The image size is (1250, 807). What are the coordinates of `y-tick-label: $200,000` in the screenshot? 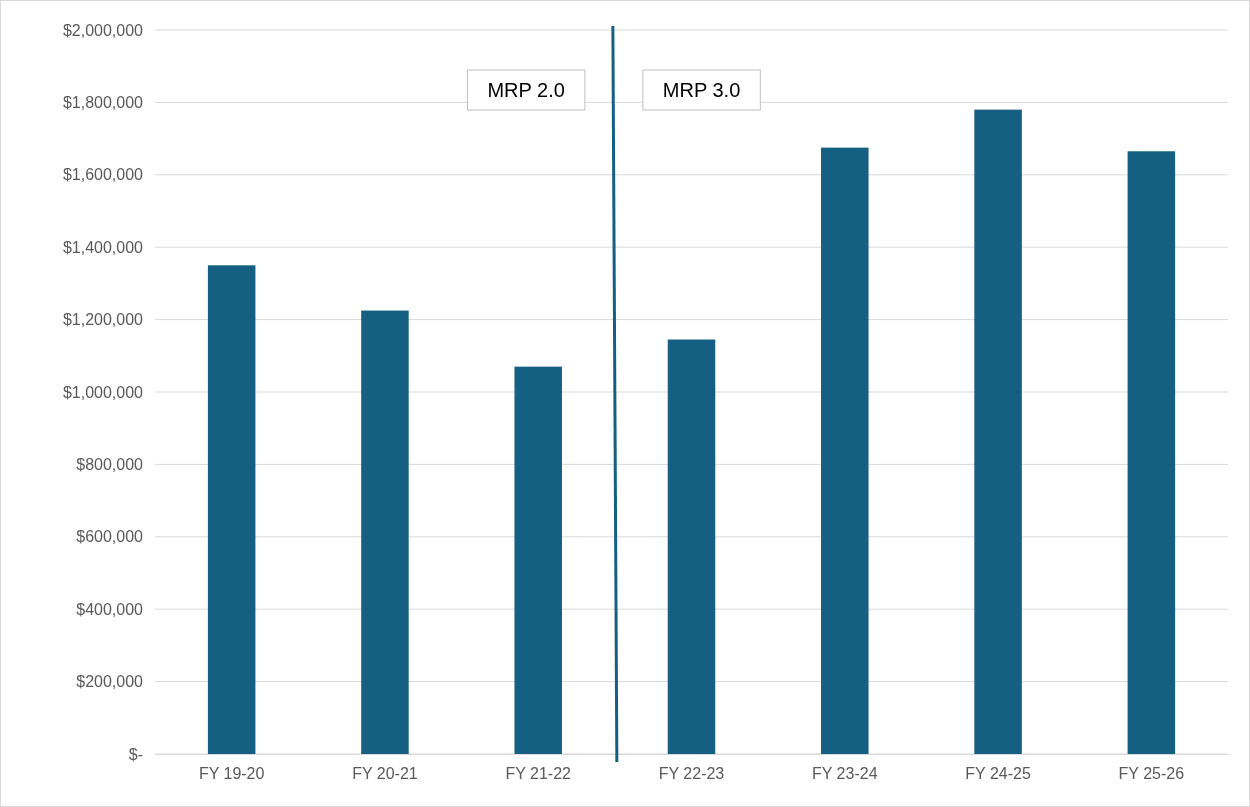 It's located at (110, 682).